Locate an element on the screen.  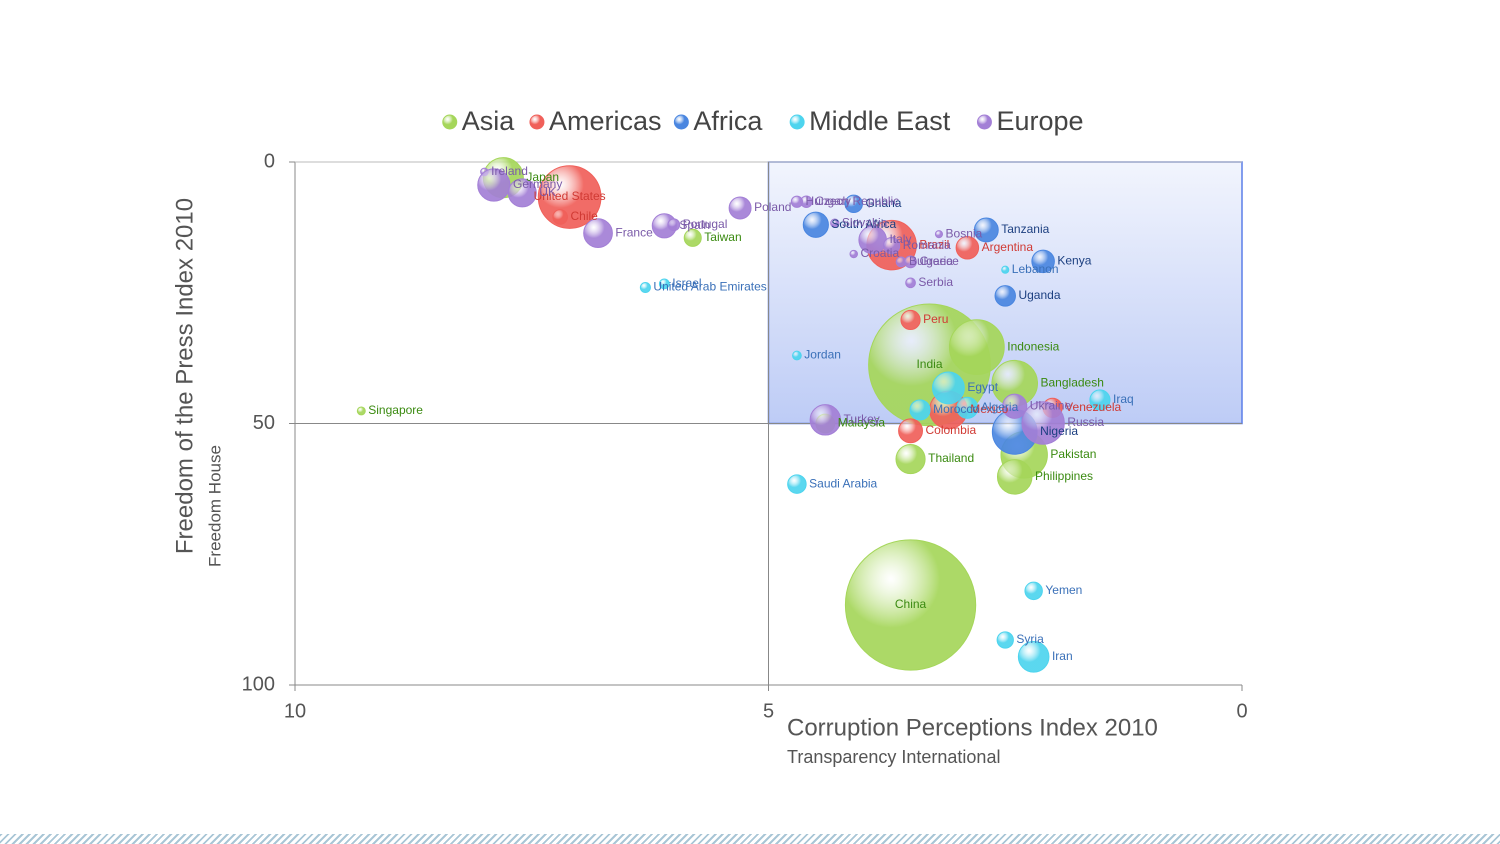
bubble-label: Poland is located at coordinates (772, 207).